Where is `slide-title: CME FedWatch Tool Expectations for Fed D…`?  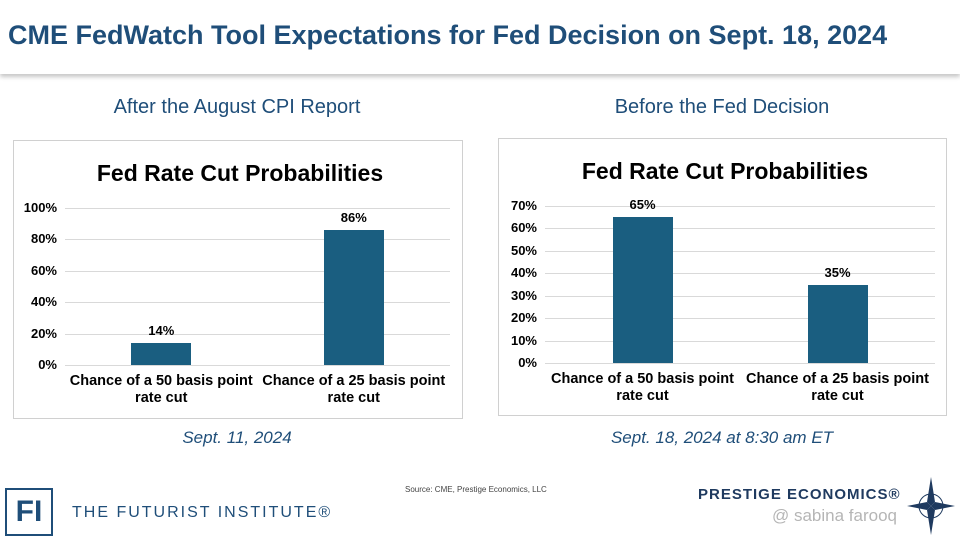 slide-title: CME FedWatch Tool Expectations for Fed D… is located at coordinates (448, 35).